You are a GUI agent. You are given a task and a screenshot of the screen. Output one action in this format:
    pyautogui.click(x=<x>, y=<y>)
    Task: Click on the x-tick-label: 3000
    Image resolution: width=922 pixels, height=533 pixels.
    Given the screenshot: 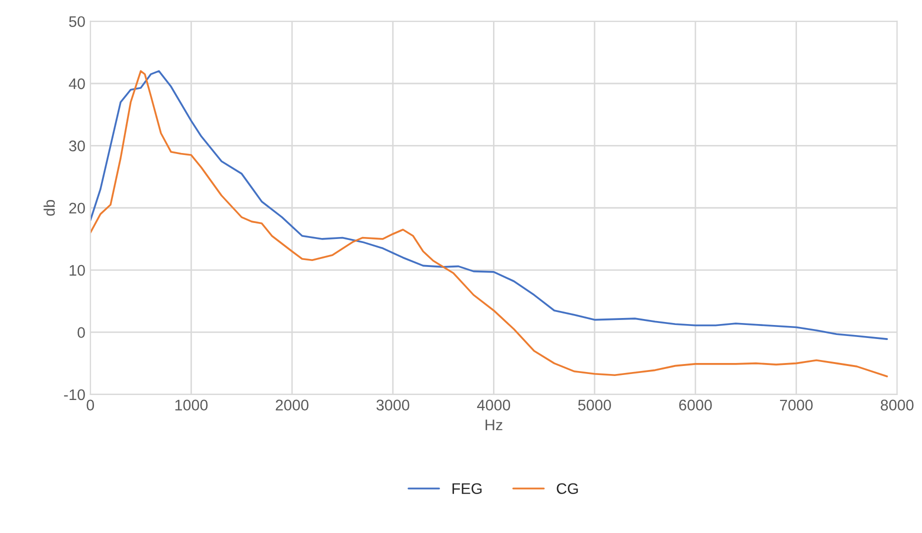 What is the action you would take?
    pyautogui.click(x=393, y=405)
    